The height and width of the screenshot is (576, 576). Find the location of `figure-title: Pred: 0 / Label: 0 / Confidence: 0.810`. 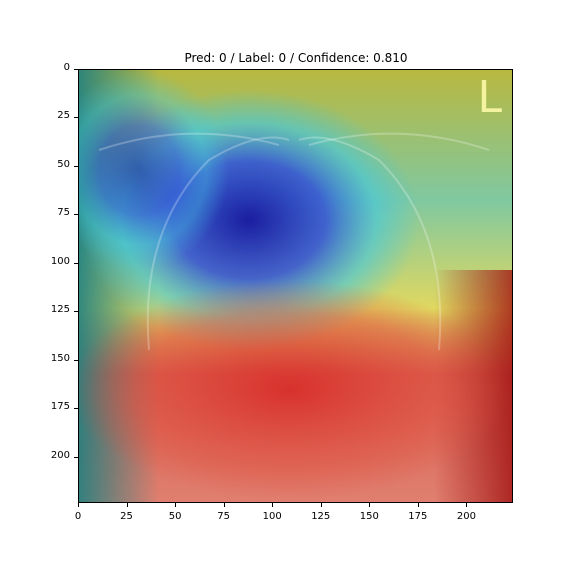

figure-title: Pred: 0 / Label: 0 / Confidence: 0.810 is located at coordinates (296, 58).